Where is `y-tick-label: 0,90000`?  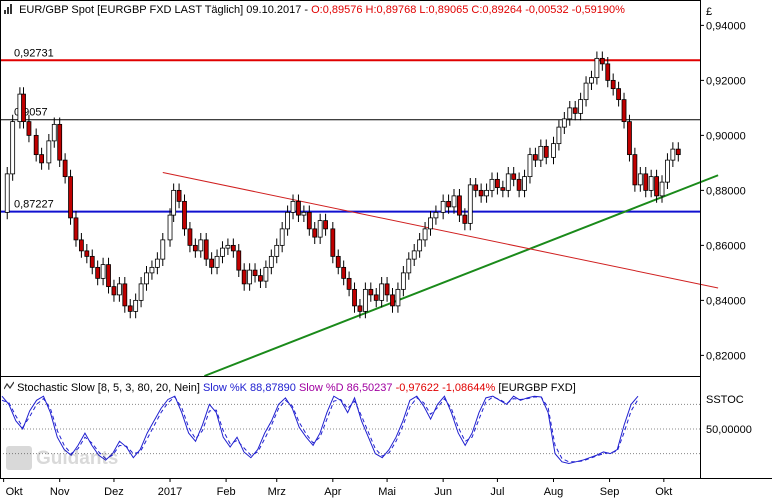
y-tick-label: 0,90000 is located at coordinates (726, 136).